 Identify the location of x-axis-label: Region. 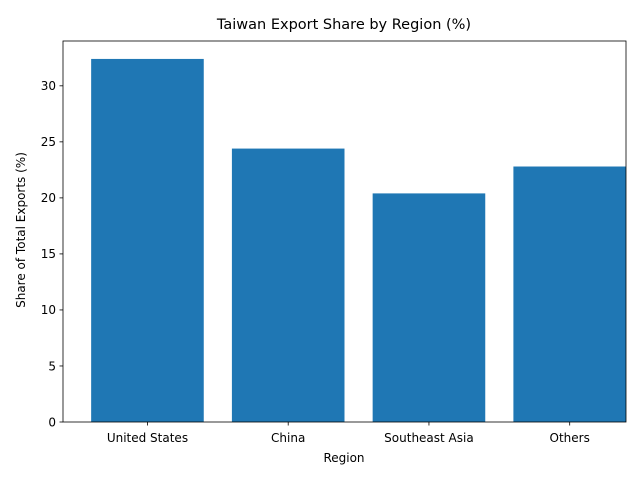
(343, 458).